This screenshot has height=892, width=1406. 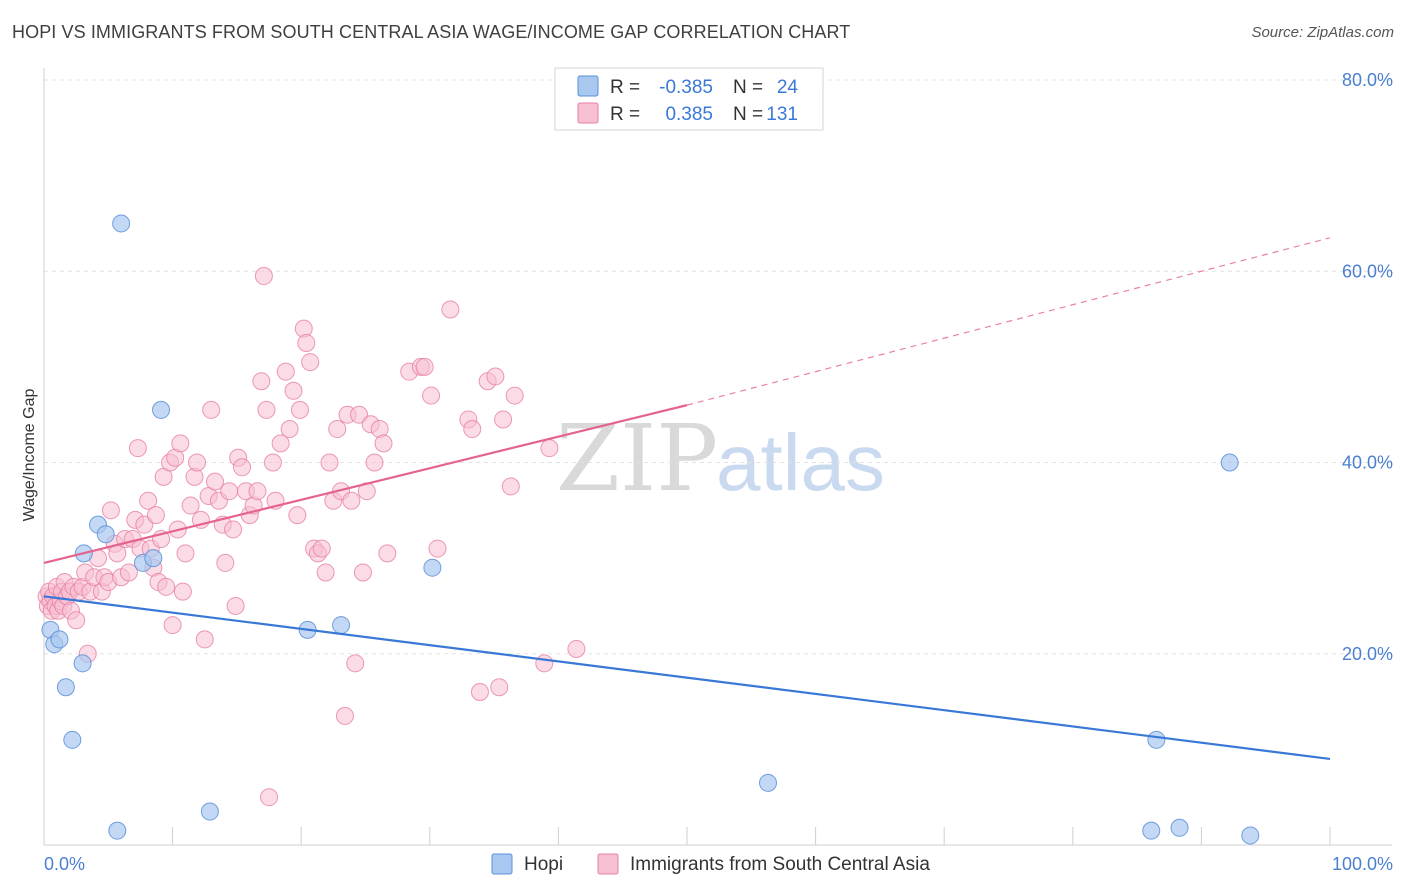 What do you see at coordinates (748, 87) in the screenshot?
I see `legend-n-label-hopi: N =` at bounding box center [748, 87].